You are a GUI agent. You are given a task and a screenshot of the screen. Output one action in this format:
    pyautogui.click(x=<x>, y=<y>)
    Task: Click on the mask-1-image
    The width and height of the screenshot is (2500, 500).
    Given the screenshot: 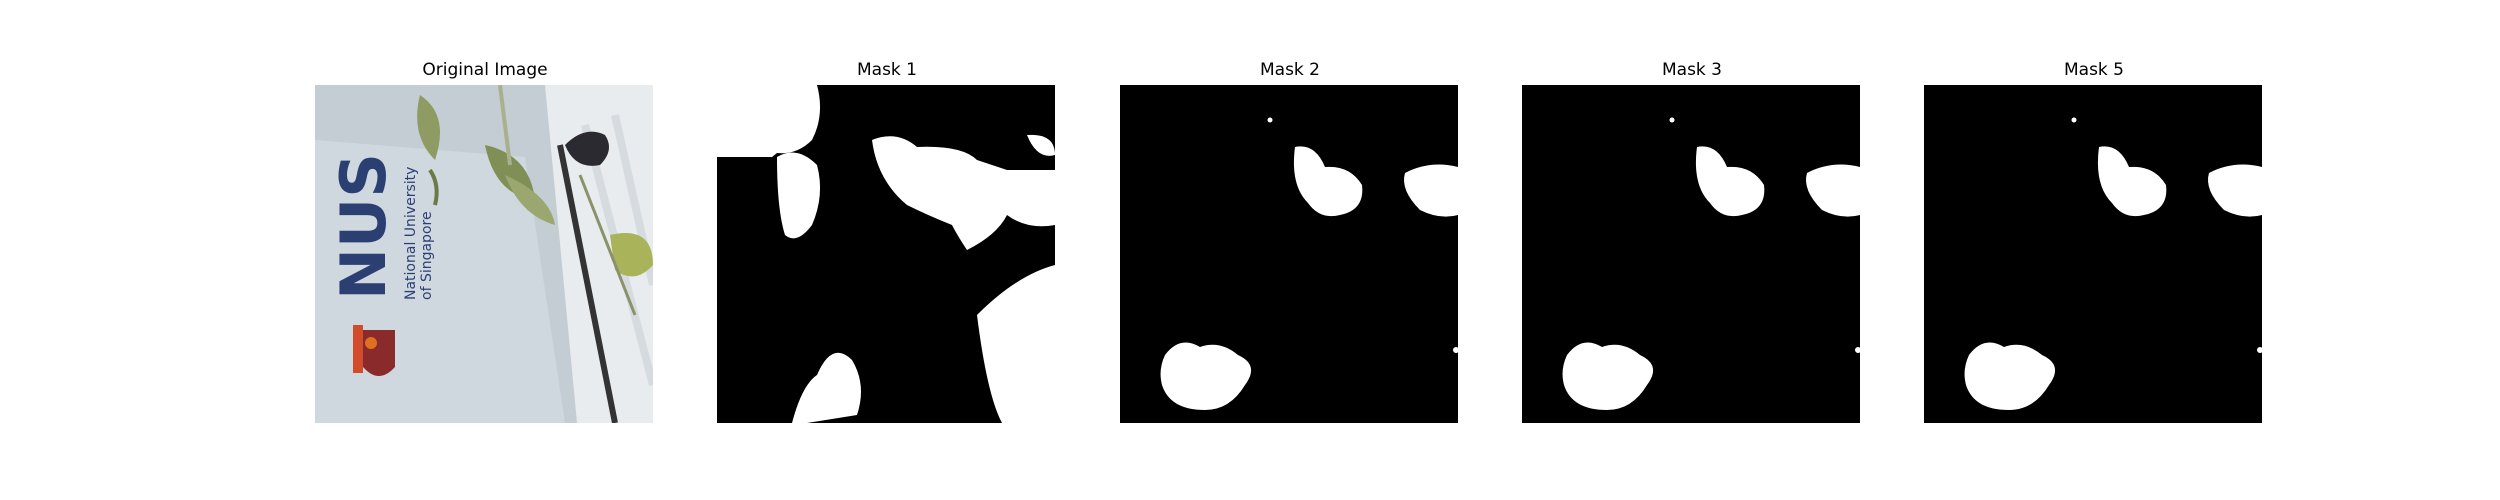 What is the action you would take?
    pyautogui.click(x=886, y=254)
    